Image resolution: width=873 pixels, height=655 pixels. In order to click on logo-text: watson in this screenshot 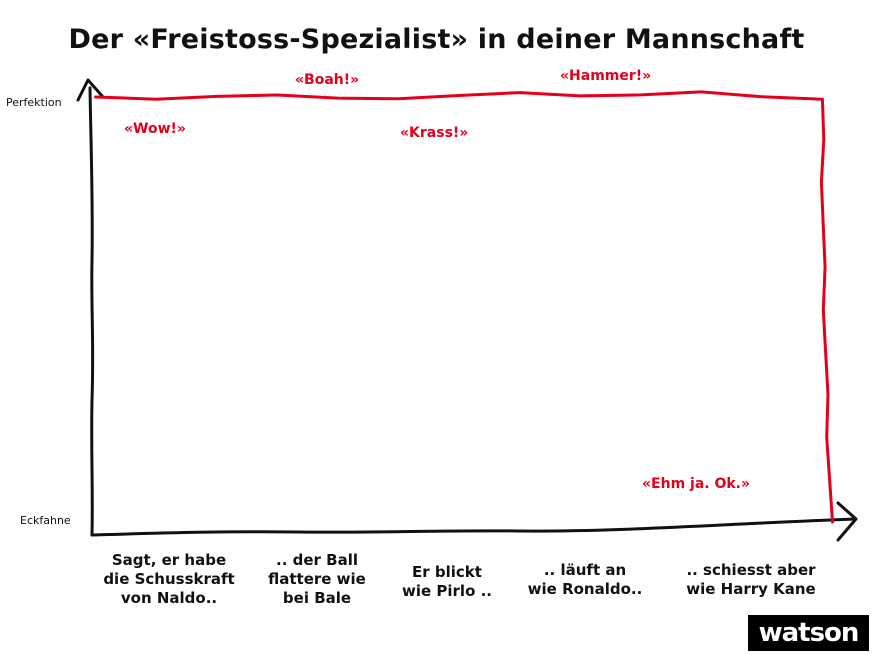, I will do `click(809, 633)`.